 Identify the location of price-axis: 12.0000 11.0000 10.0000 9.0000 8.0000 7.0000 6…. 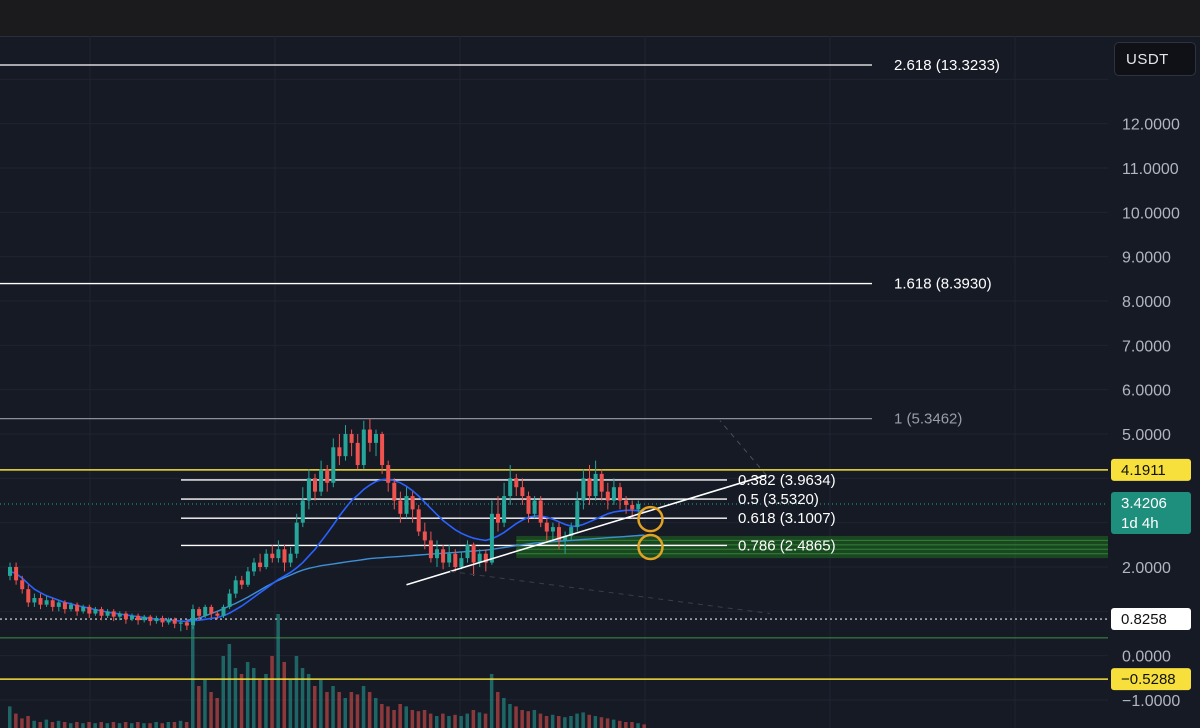
(1151, 413).